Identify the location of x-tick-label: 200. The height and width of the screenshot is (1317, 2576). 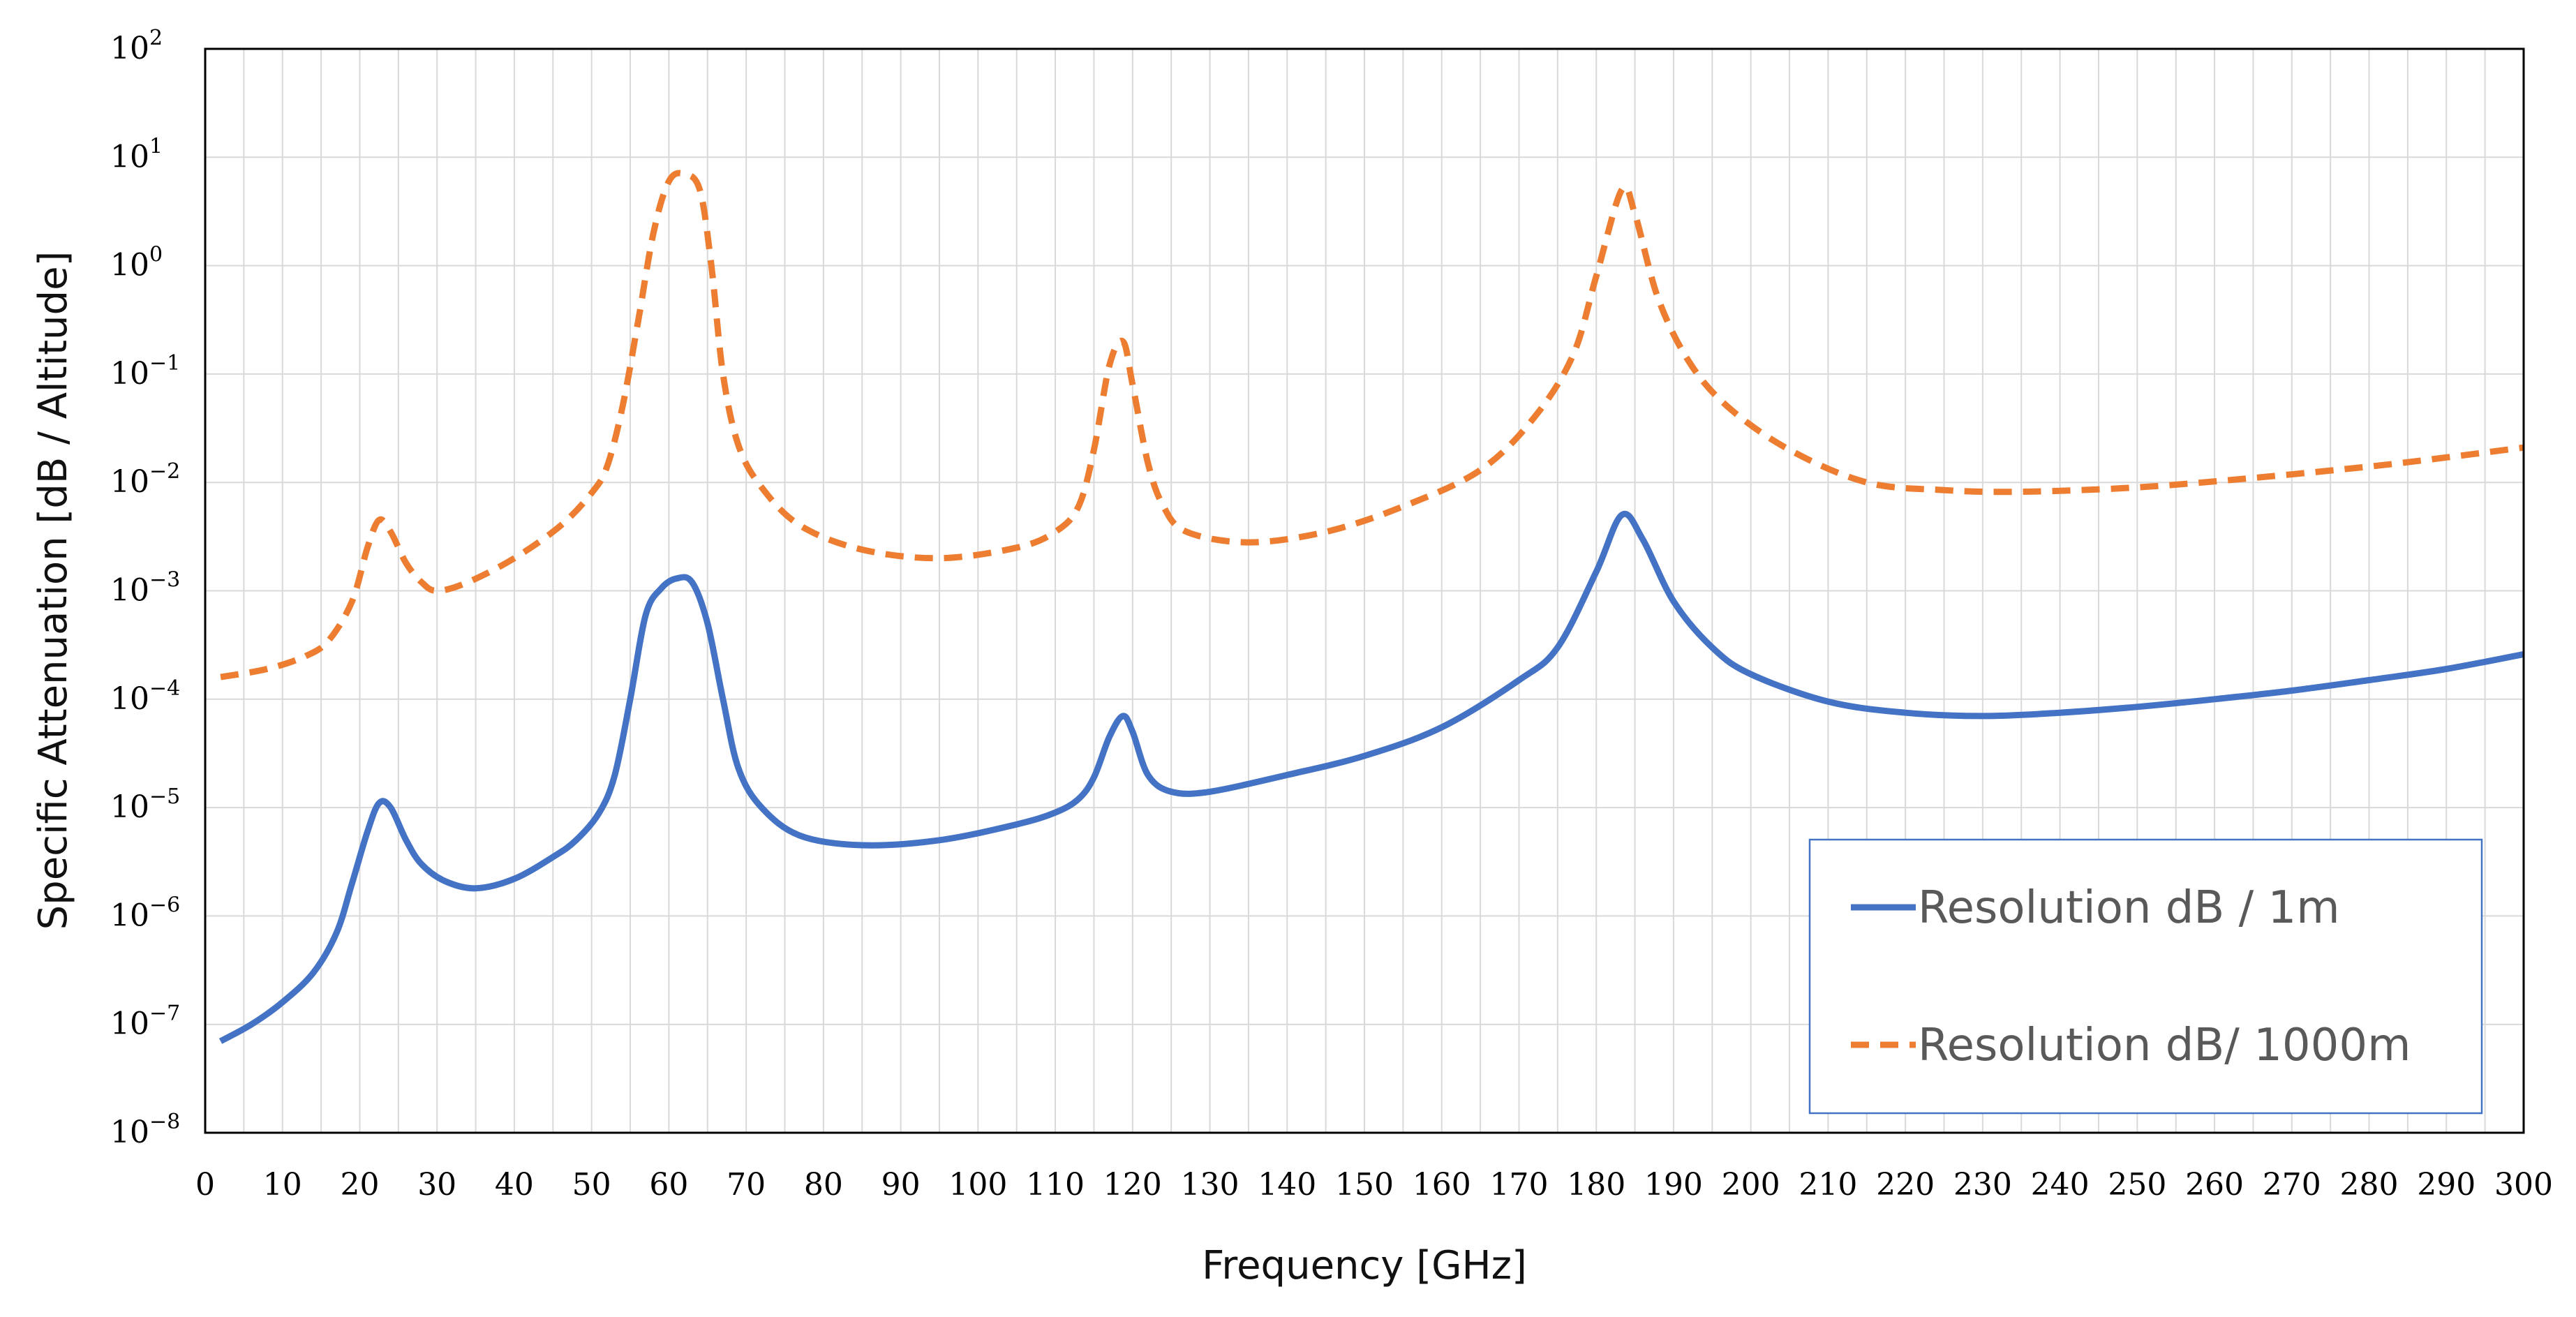
(1751, 1185).